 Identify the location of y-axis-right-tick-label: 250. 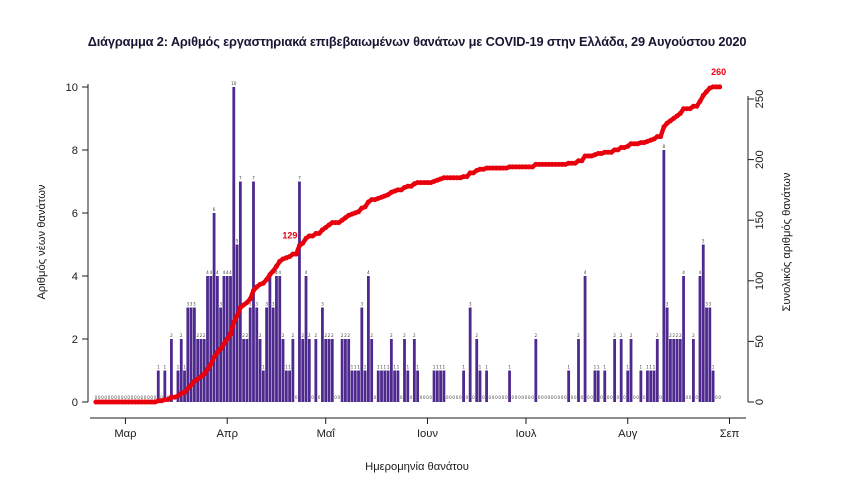
(760, 99).